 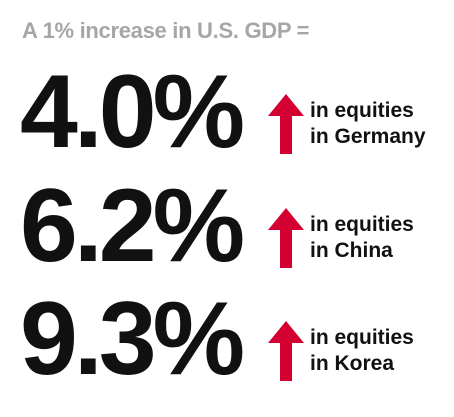 I want to click on stat-label: in equities in Korea, so click(x=362, y=351).